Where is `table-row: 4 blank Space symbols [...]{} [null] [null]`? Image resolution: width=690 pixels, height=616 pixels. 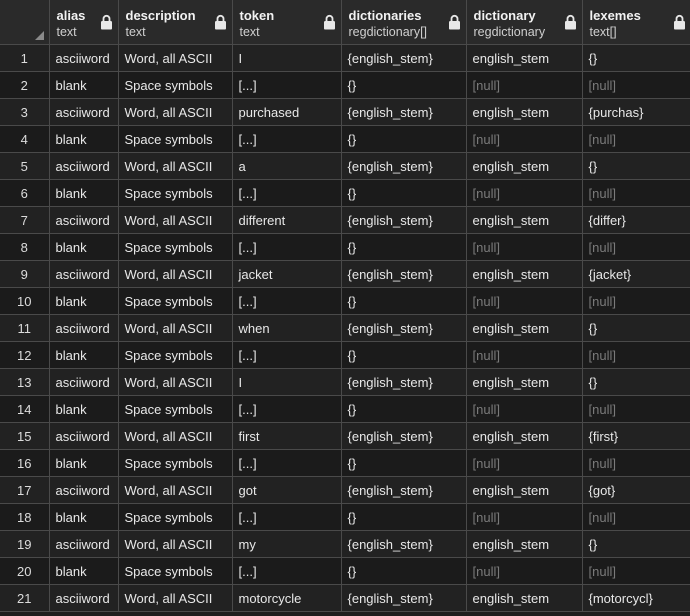 table-row: 4 blank Space symbols [...]{} [null] [null] is located at coordinates (345, 139).